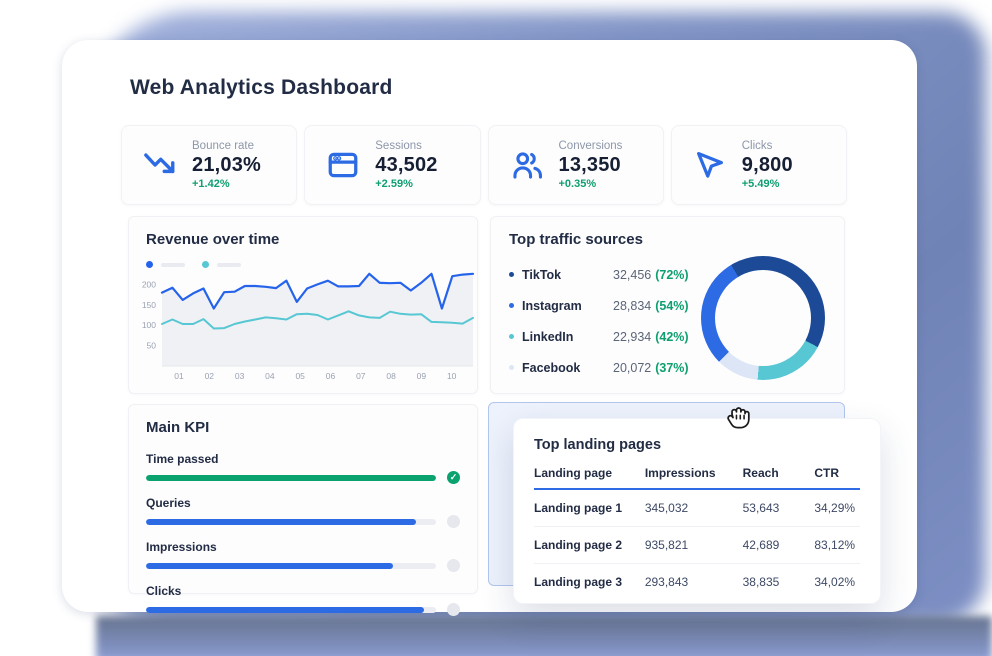  Describe the element at coordinates (575, 165) in the screenshot. I see `kpi-card-conversions: Conversions 13,350 +0.35%` at that location.